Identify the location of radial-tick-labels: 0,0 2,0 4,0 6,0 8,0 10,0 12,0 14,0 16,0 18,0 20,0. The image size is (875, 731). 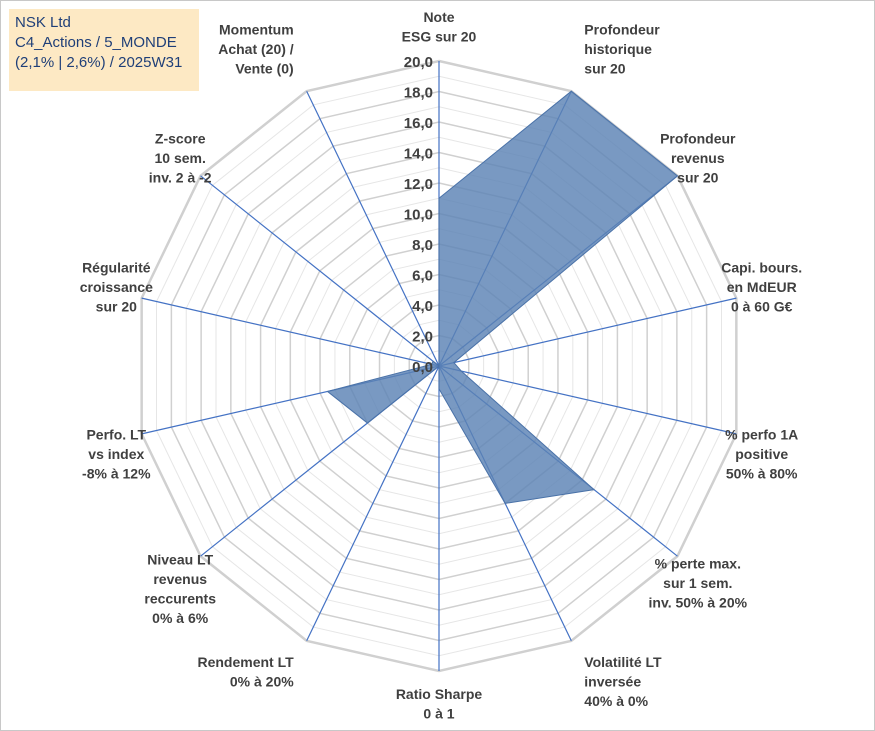
(418, 215).